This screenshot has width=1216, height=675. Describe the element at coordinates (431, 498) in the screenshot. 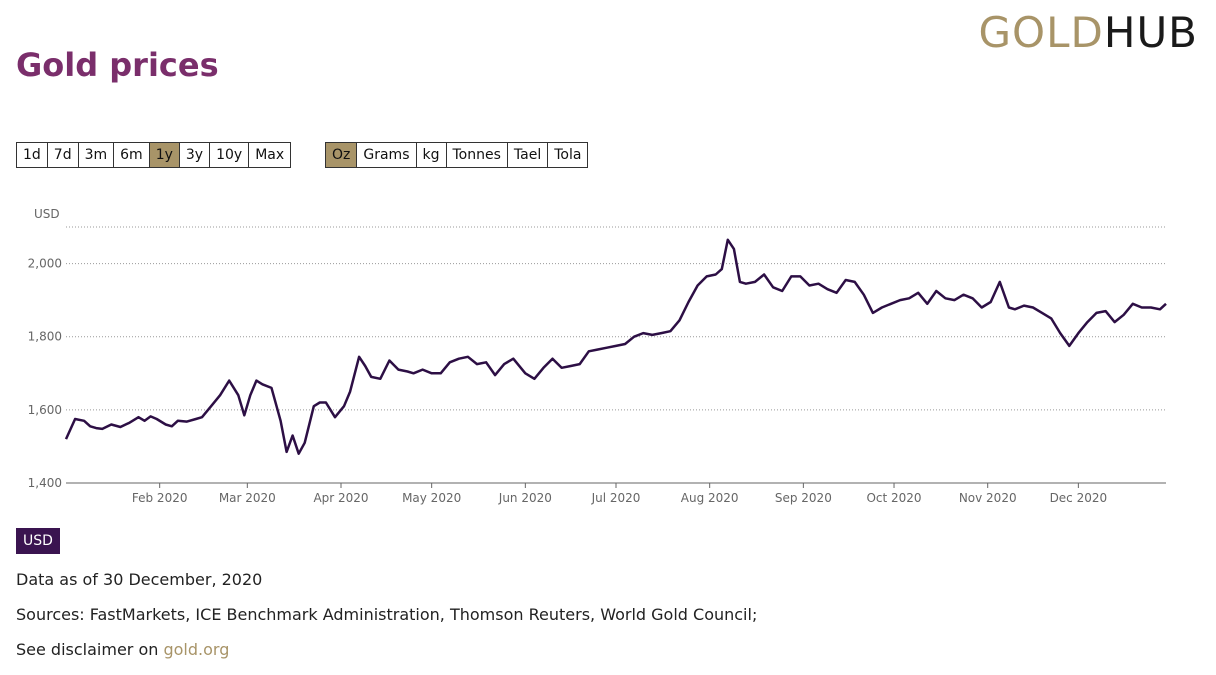

I see `x-tick-label: May 2020` at that location.